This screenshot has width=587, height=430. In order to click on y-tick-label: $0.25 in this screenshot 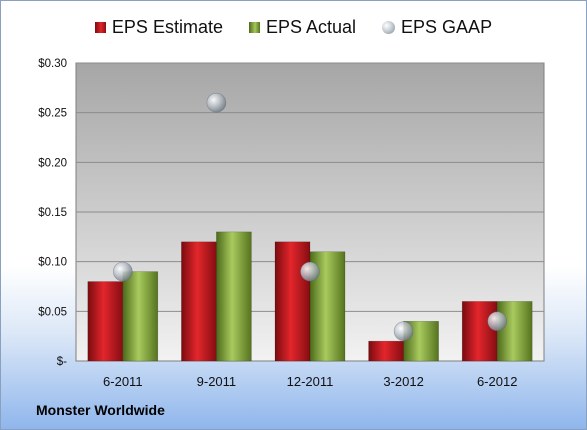, I will do `click(52, 114)`.